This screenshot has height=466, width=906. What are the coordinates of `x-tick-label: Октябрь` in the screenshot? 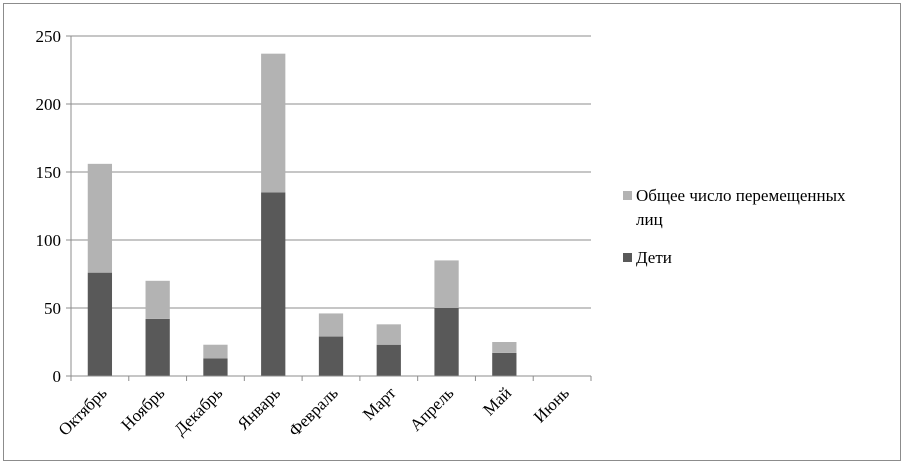 It's located at (83, 411).